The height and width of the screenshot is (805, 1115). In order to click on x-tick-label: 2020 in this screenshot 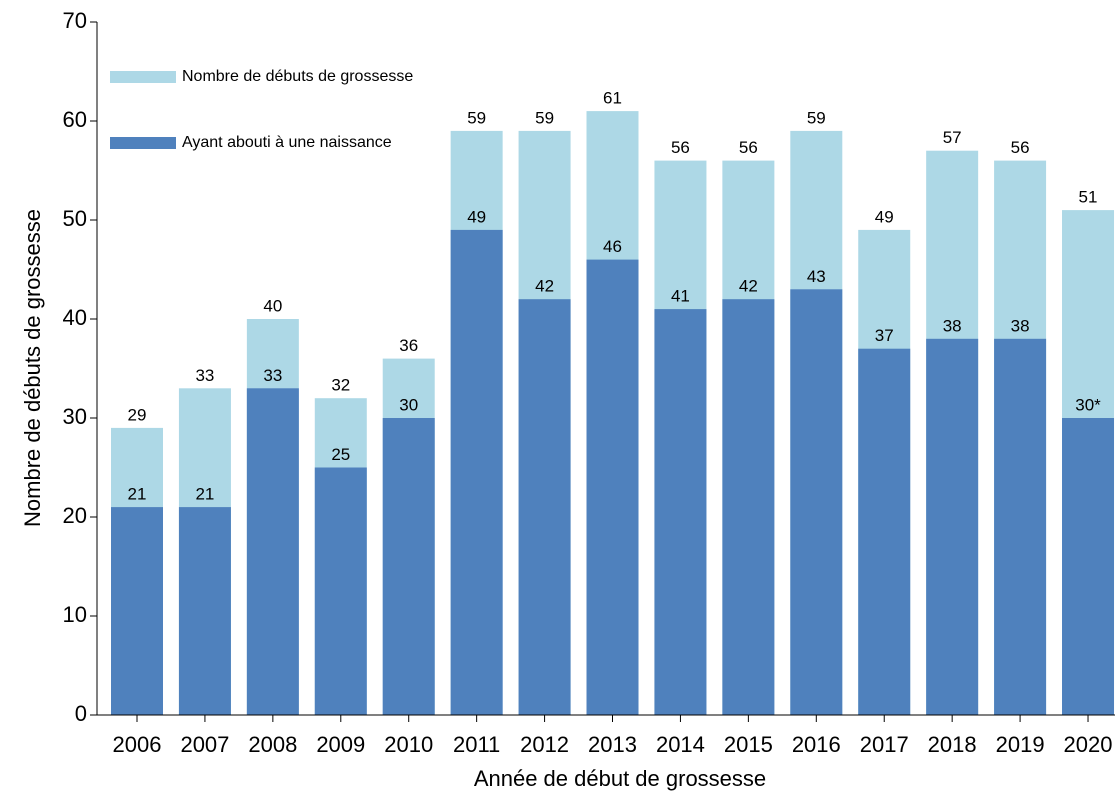, I will do `click(1088, 744)`.